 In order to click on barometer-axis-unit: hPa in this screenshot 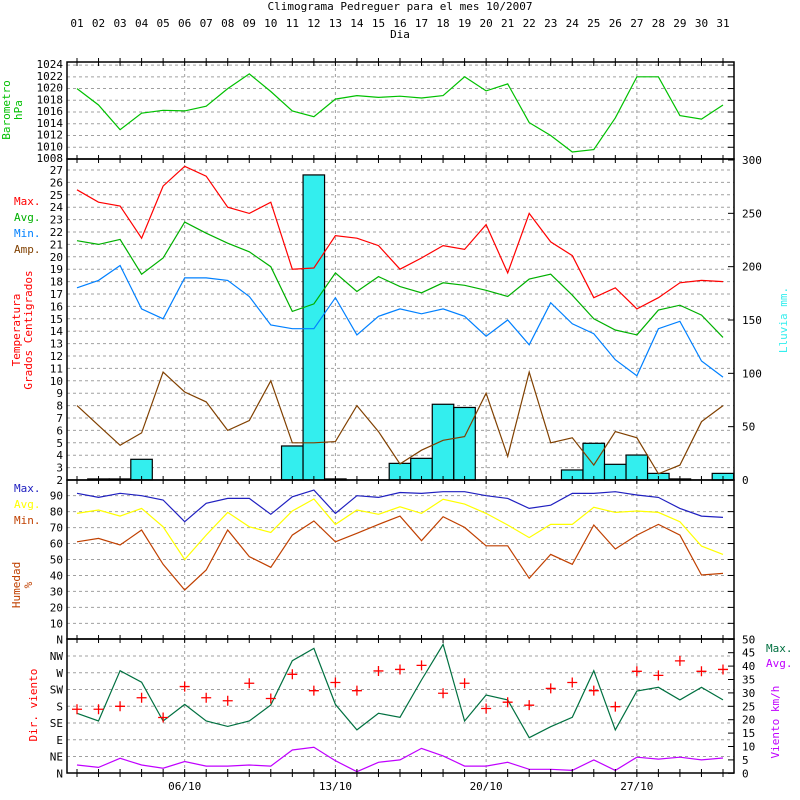, I will do `click(18, 110)`.